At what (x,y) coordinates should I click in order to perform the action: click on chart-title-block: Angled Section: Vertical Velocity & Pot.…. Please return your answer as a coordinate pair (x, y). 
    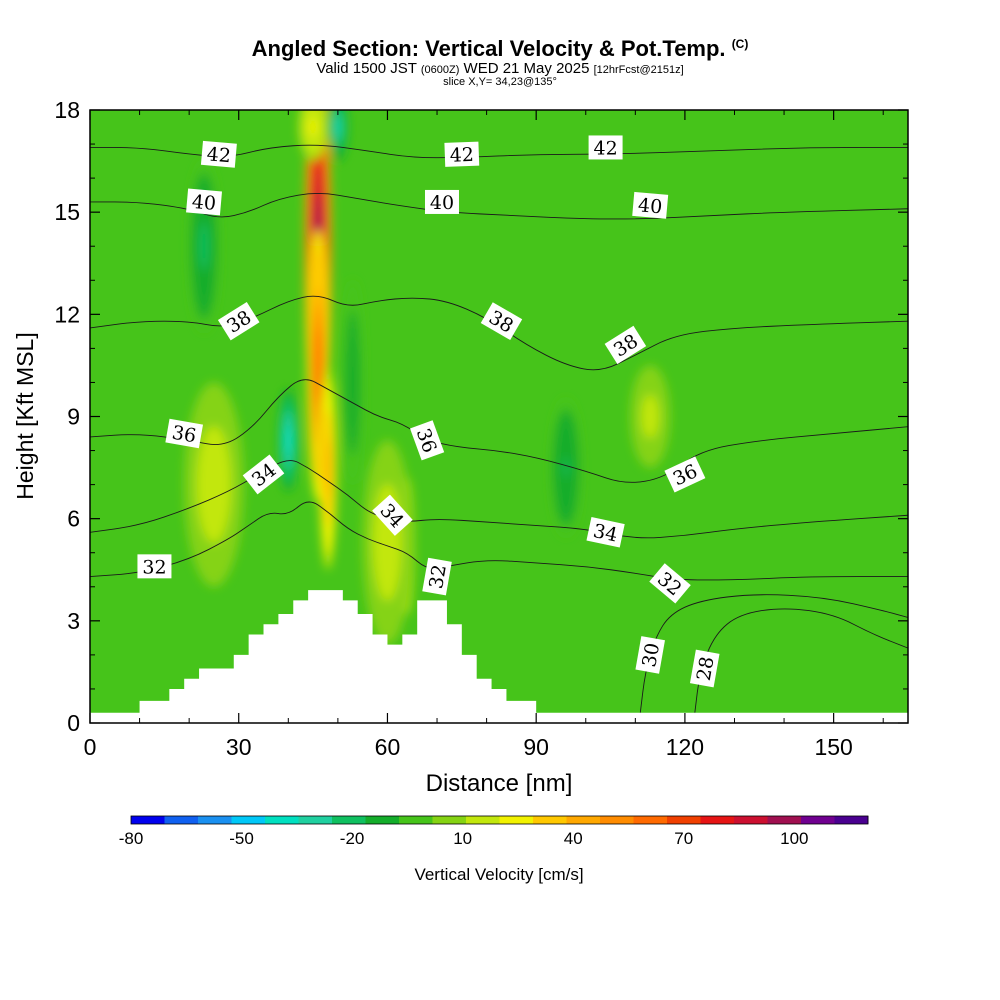
    Looking at the image, I should click on (500, 63).